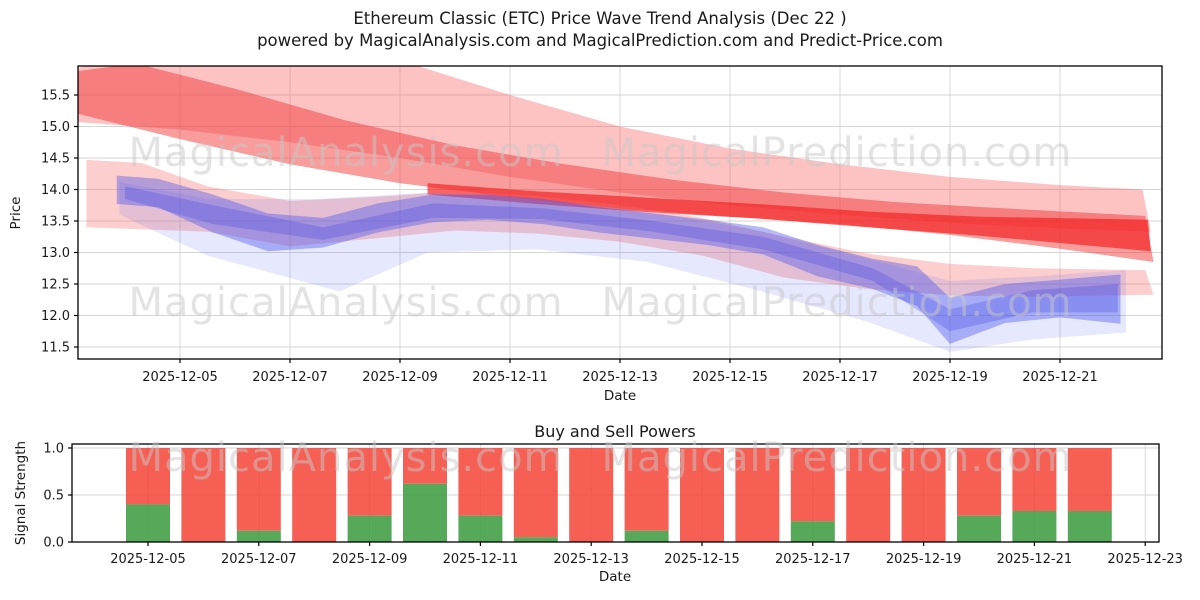 Image resolution: width=1200 pixels, height=600 pixels. What do you see at coordinates (55, 222) in the screenshot?
I see `tick-label: 13.5` at bounding box center [55, 222].